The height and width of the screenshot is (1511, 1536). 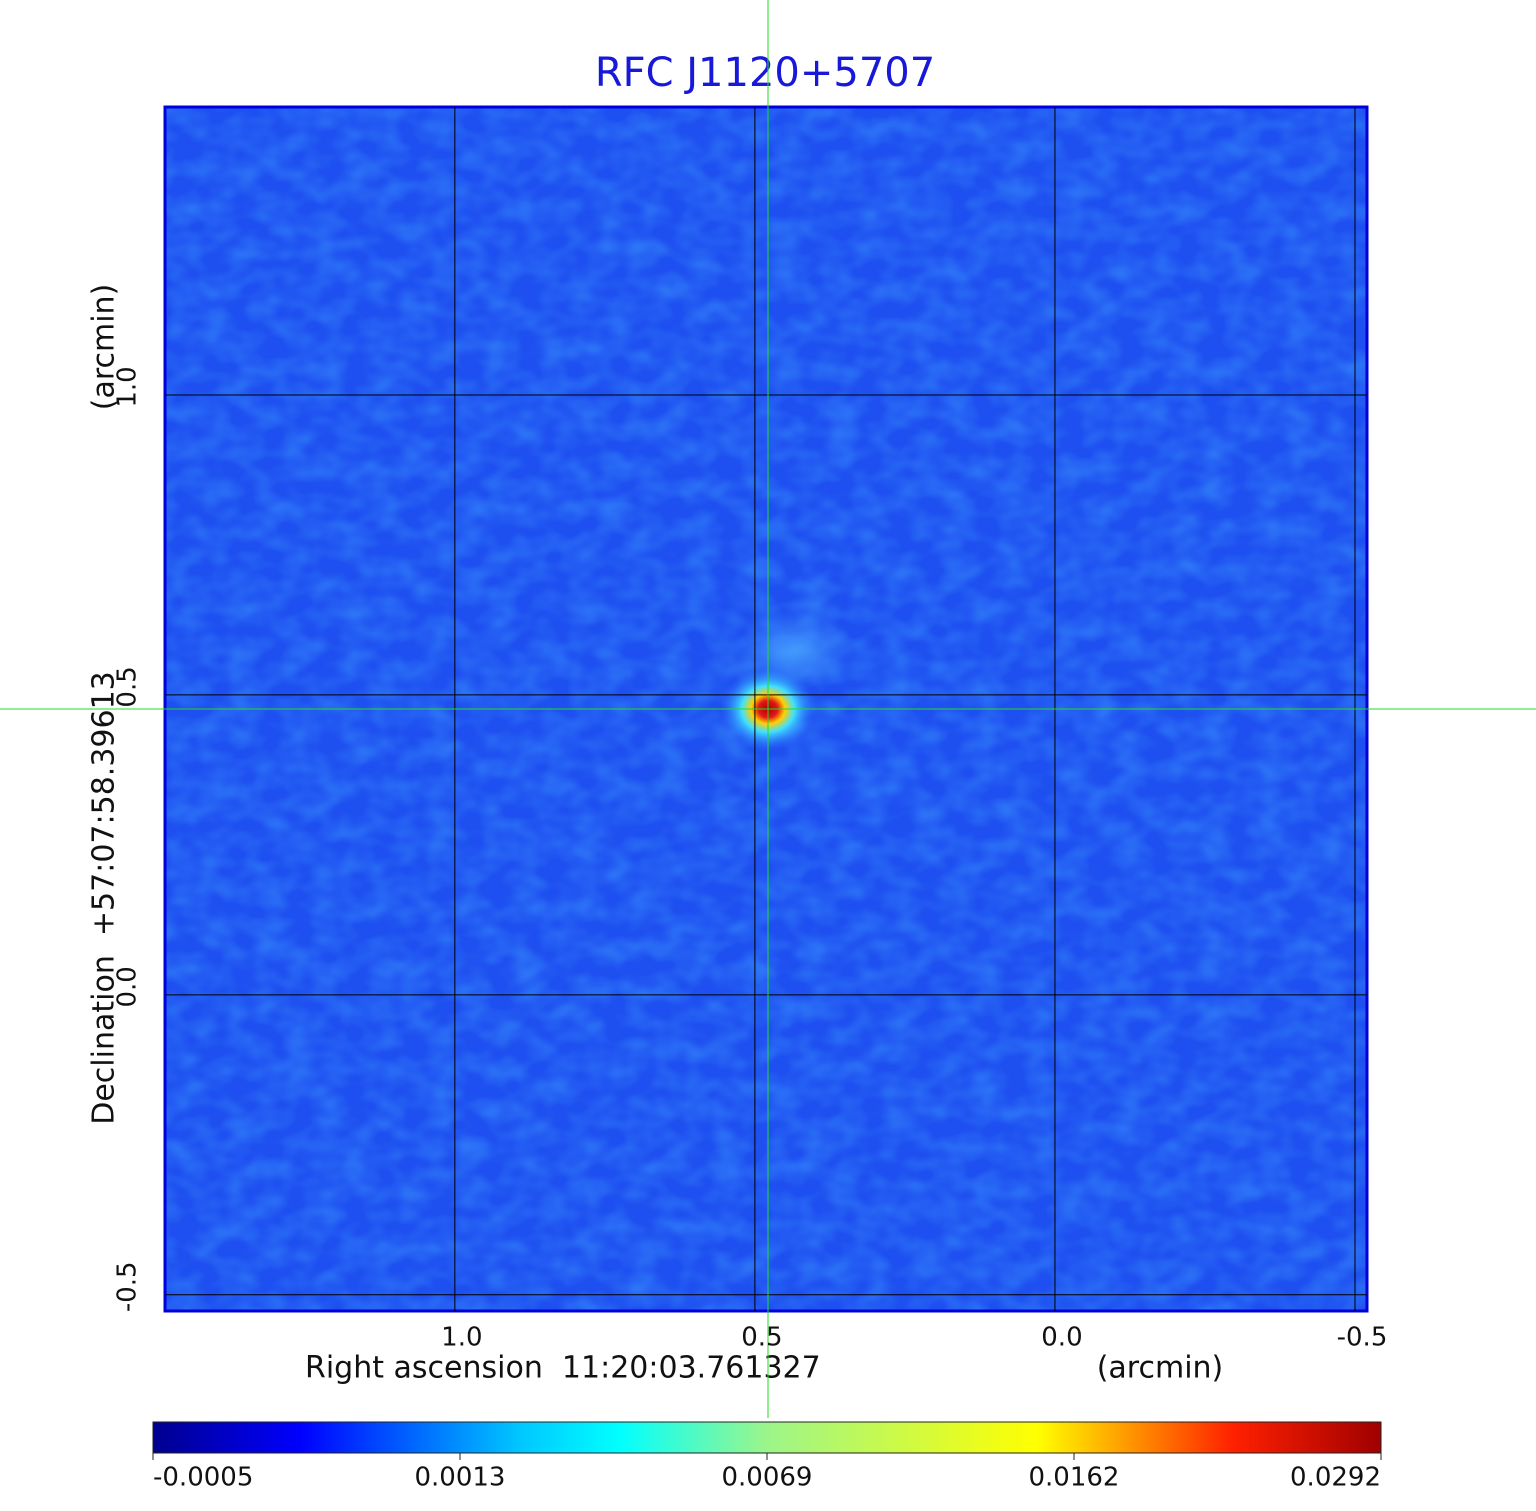 I want to click on x-tick-label: 0.0, so click(x=1061, y=1338).